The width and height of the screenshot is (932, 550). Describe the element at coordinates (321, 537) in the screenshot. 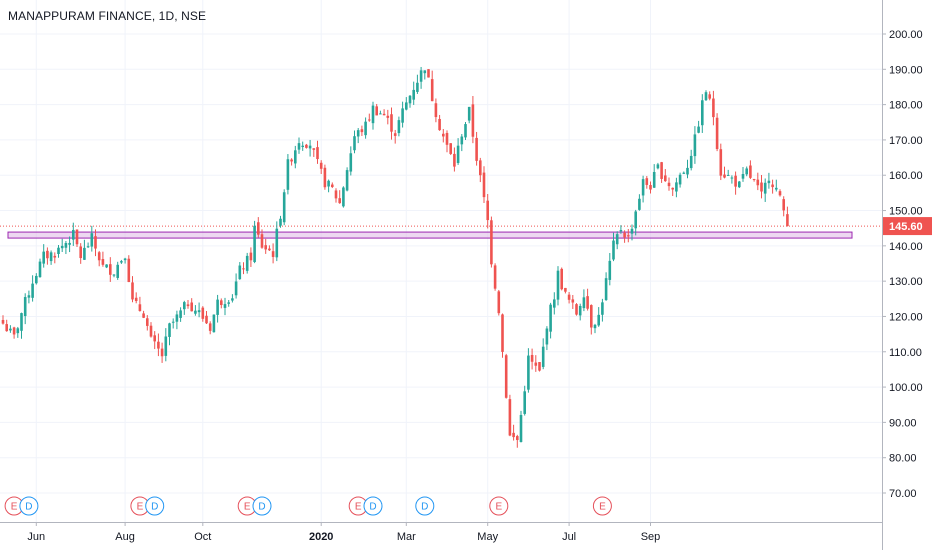

I see `x-tick-label: 2020` at that location.